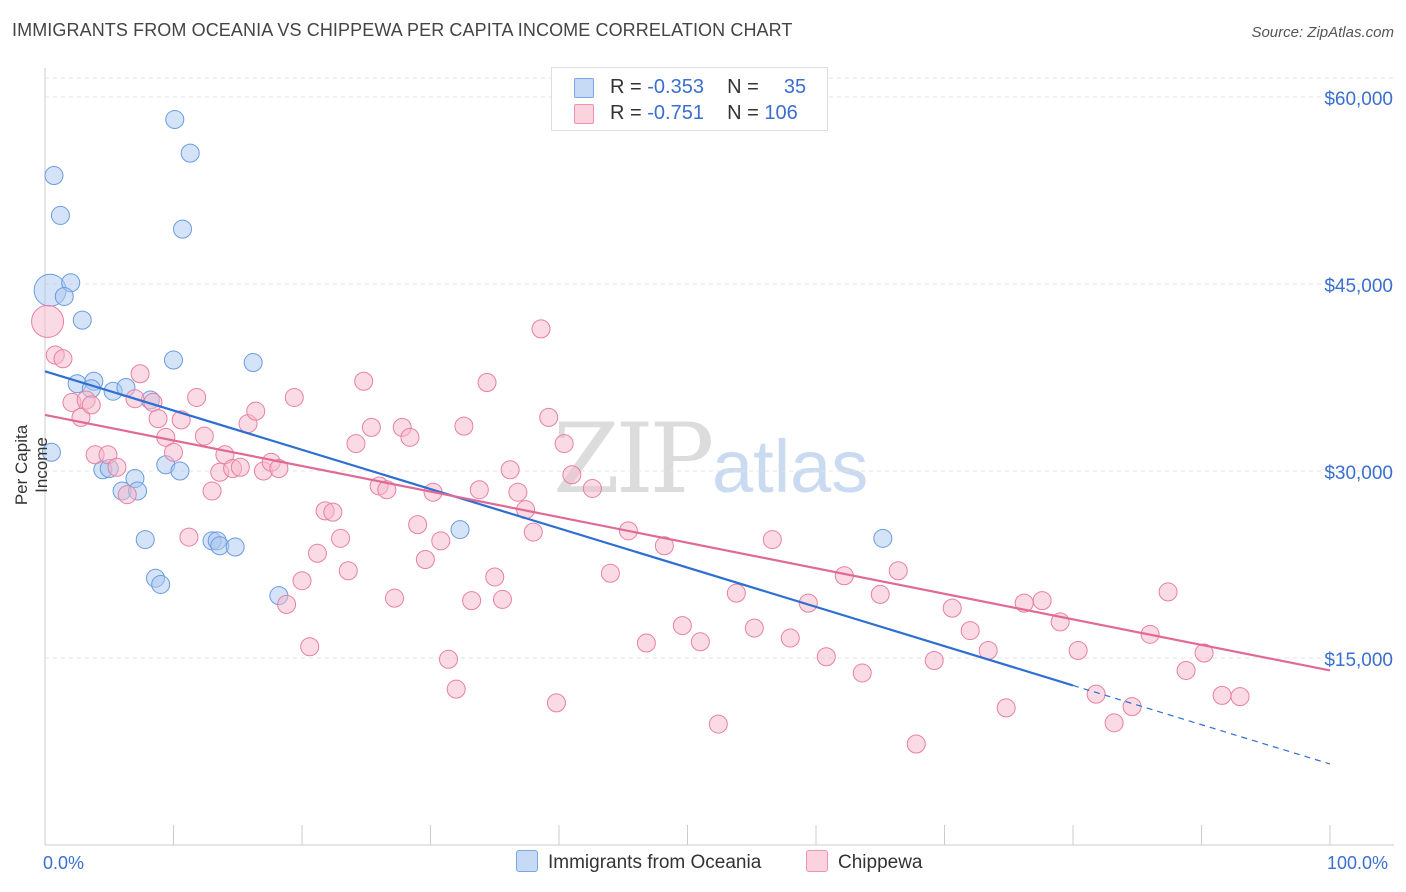  Describe the element at coordinates (1358, 660) in the screenshot. I see `y-tick-label: $15,000` at that location.